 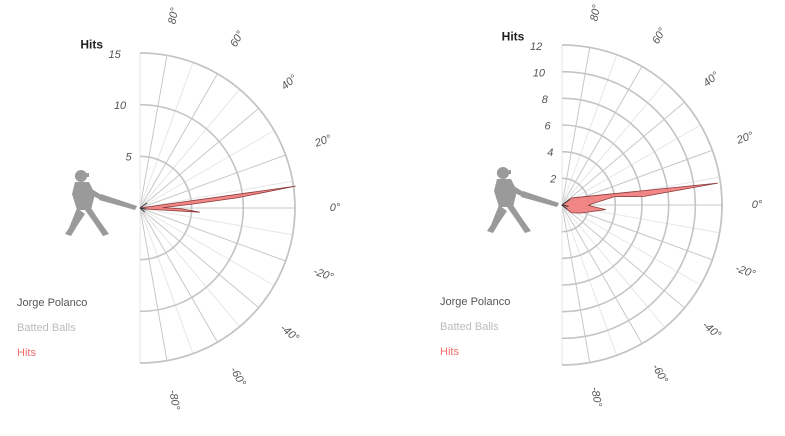 I want to click on radius-tick-label: 8, so click(x=545, y=100).